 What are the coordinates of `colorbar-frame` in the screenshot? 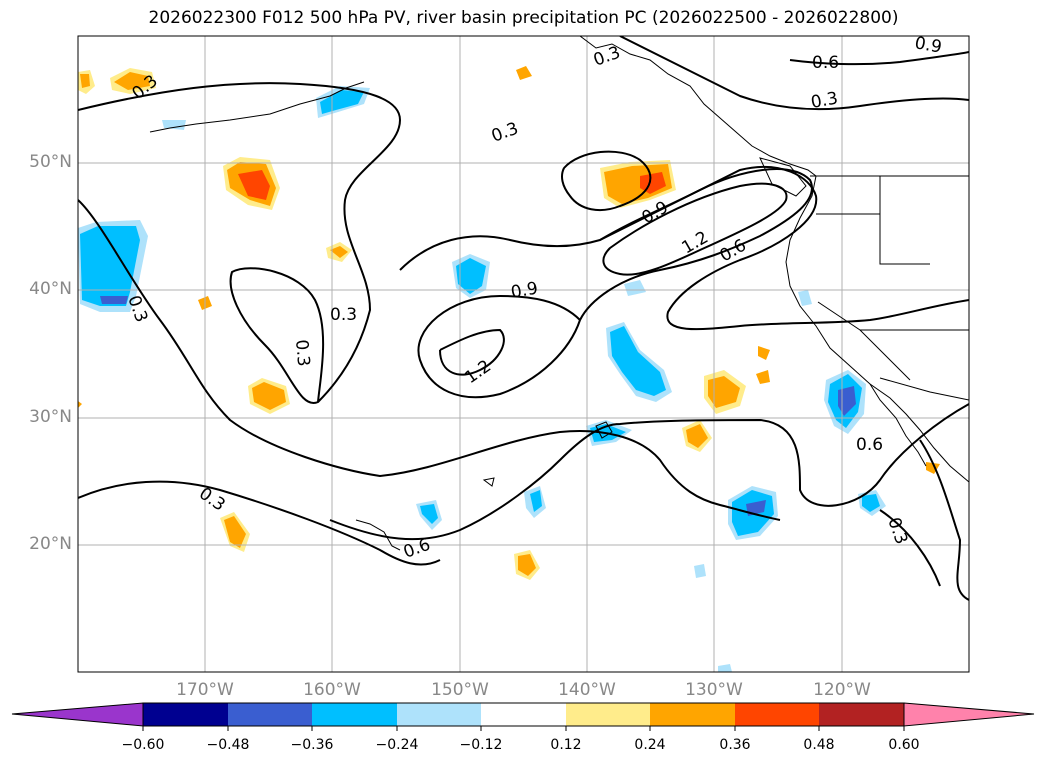 It's located at (523, 714).